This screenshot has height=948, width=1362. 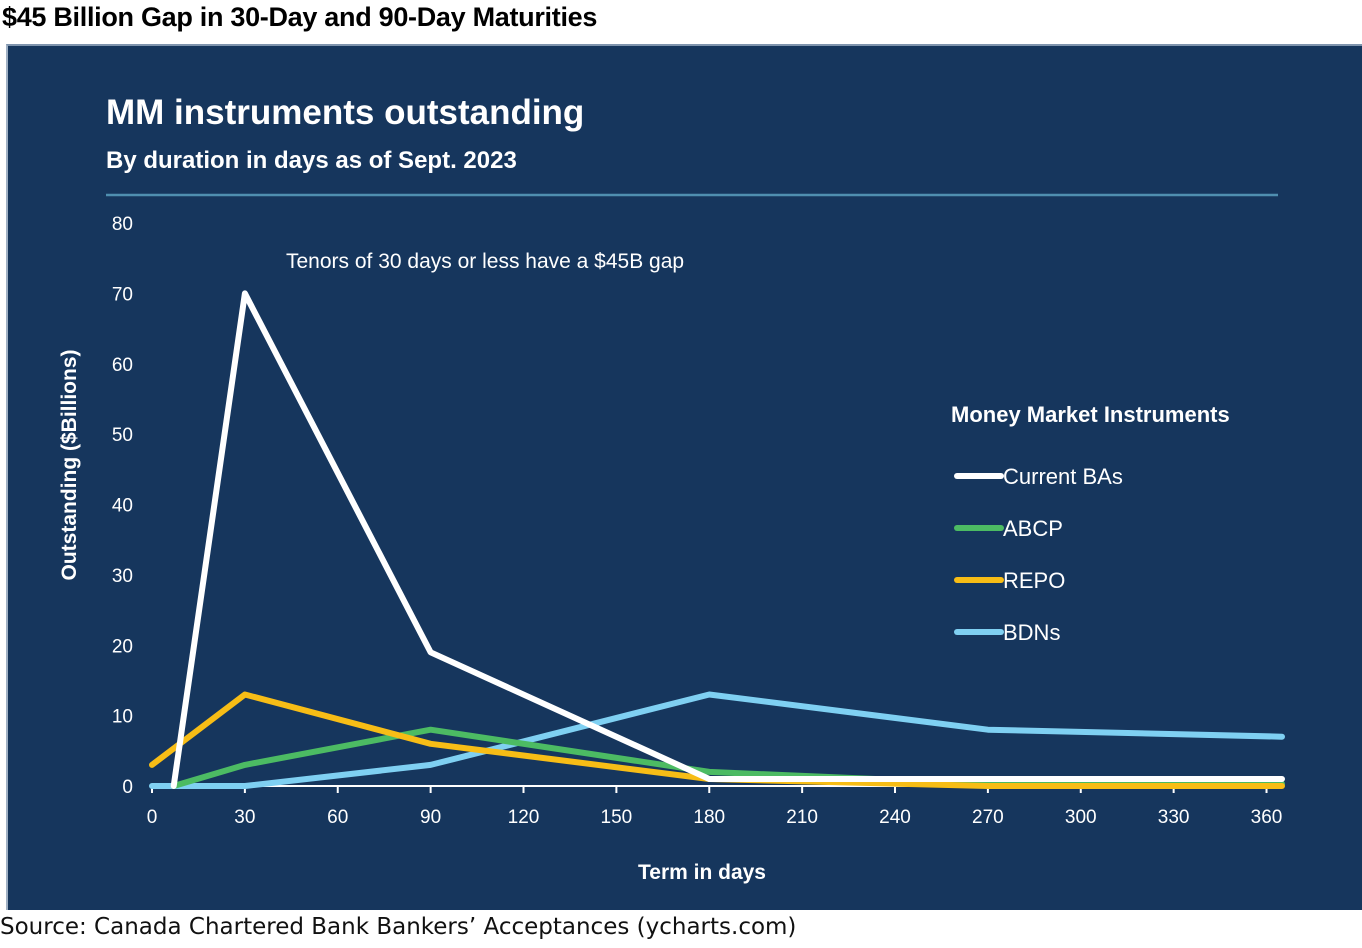 I want to click on x-tick-label: 90, so click(x=430, y=817).